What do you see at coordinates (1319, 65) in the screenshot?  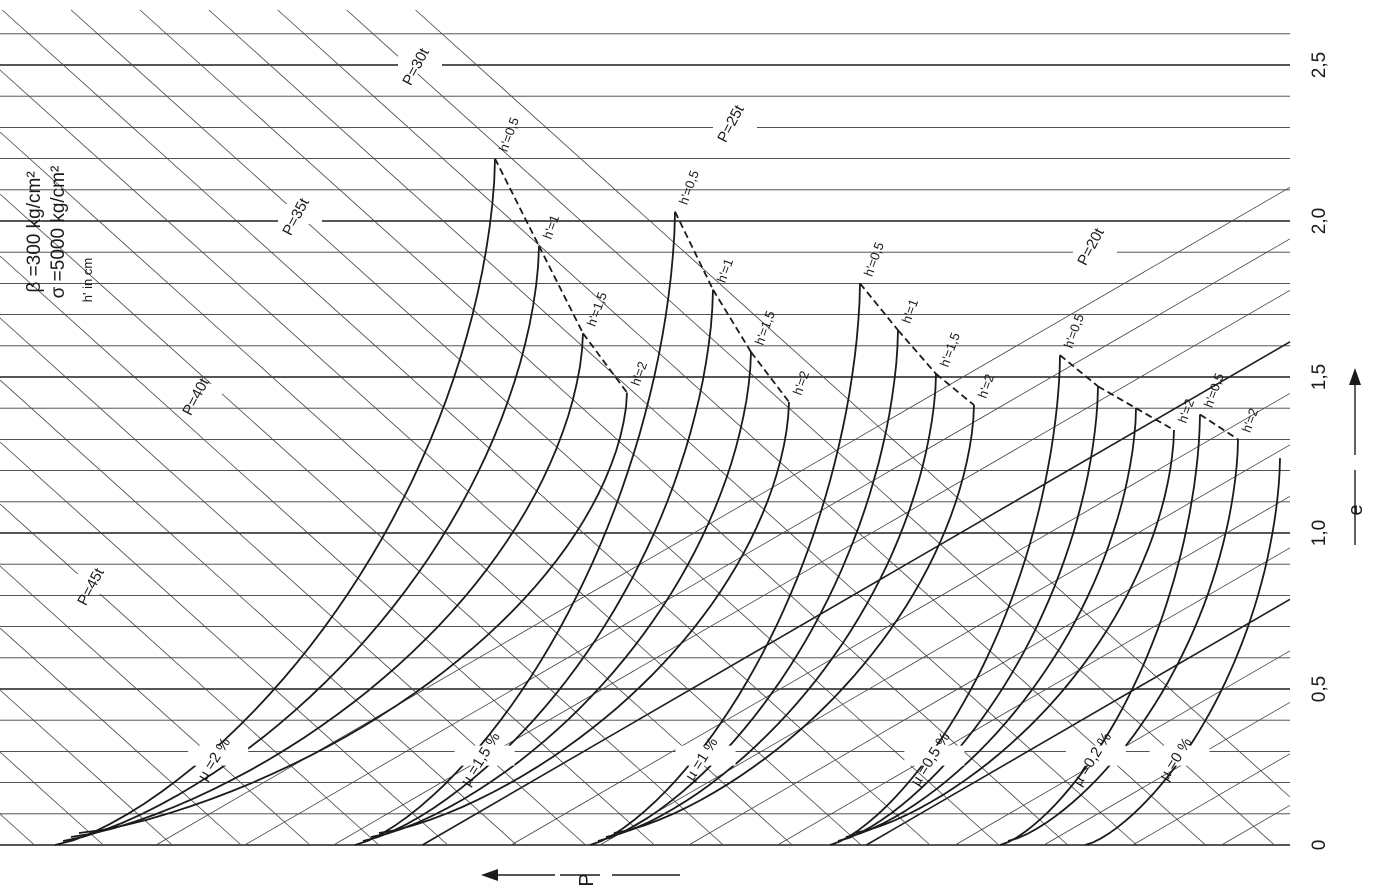 I see `x-tick-label: 2,5` at bounding box center [1319, 65].